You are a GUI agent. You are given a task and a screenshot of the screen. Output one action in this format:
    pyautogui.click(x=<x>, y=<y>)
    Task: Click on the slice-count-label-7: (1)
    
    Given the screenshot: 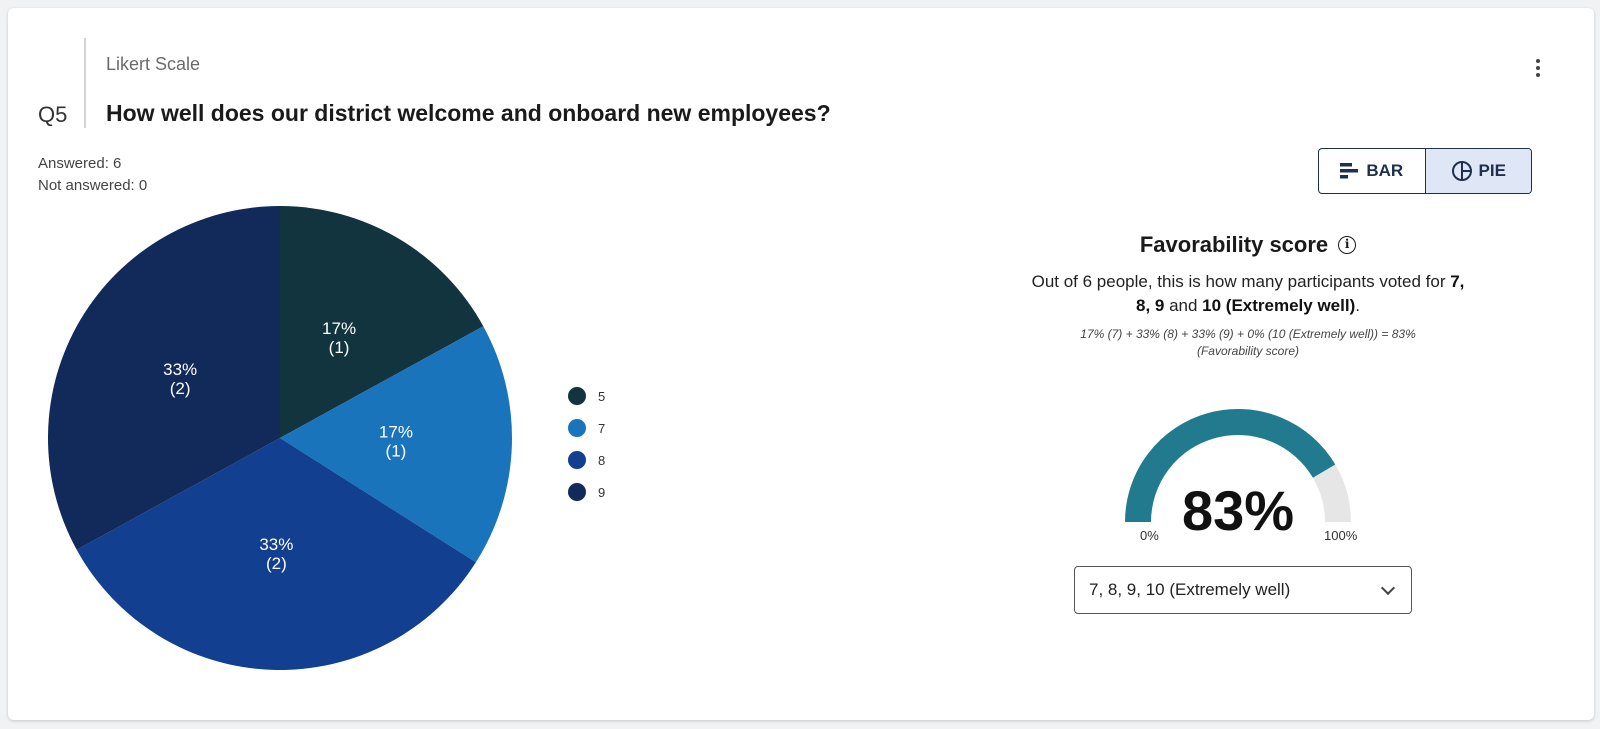 What is the action you would take?
    pyautogui.click(x=396, y=451)
    